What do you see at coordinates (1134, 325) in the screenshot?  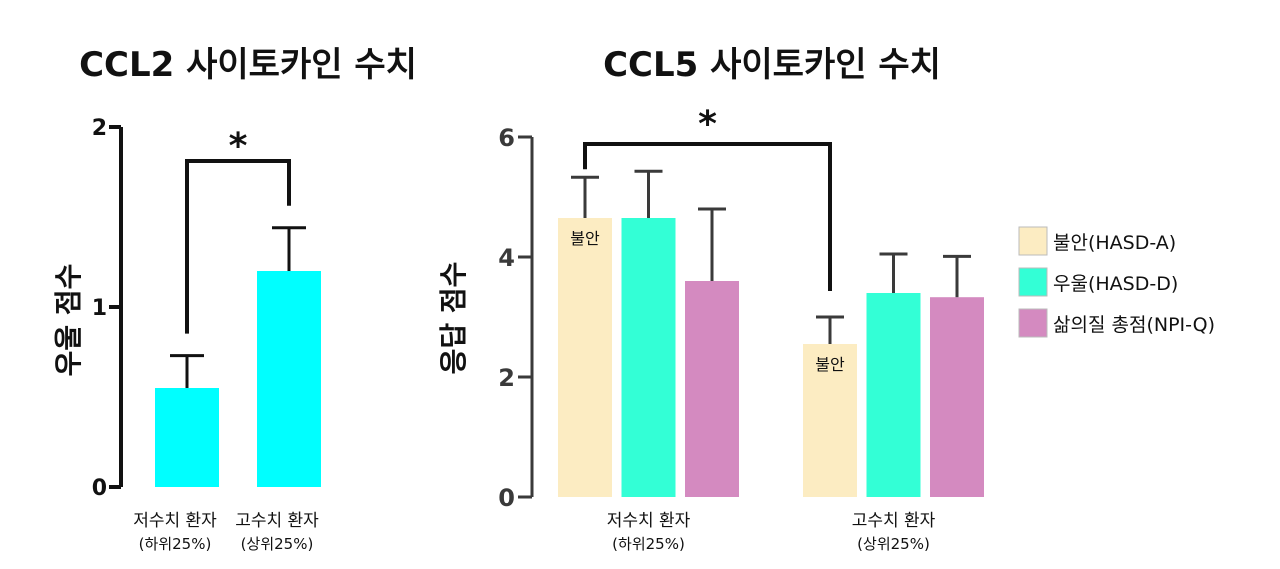 I see `legend-label: 삶의질 총점(NPI-Q)` at bounding box center [1134, 325].